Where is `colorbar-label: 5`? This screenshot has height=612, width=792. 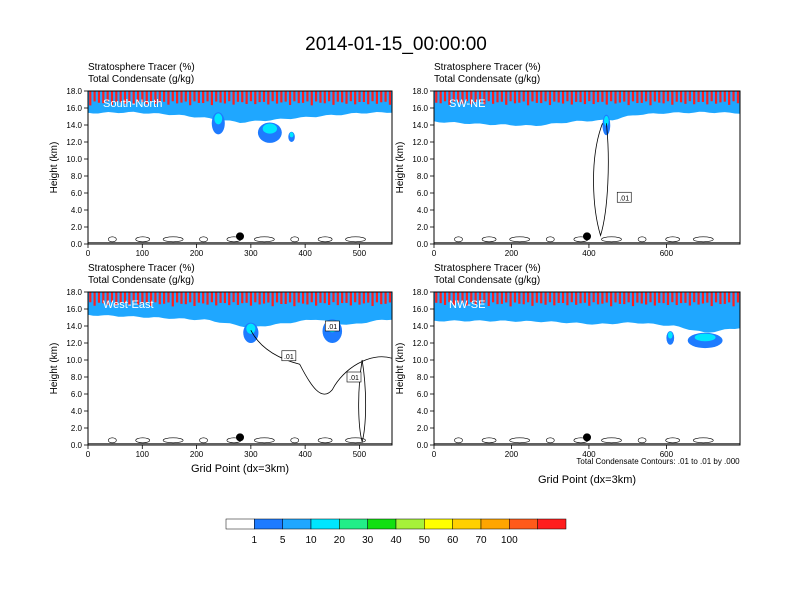
colorbar-label: 5 is located at coordinates (283, 540).